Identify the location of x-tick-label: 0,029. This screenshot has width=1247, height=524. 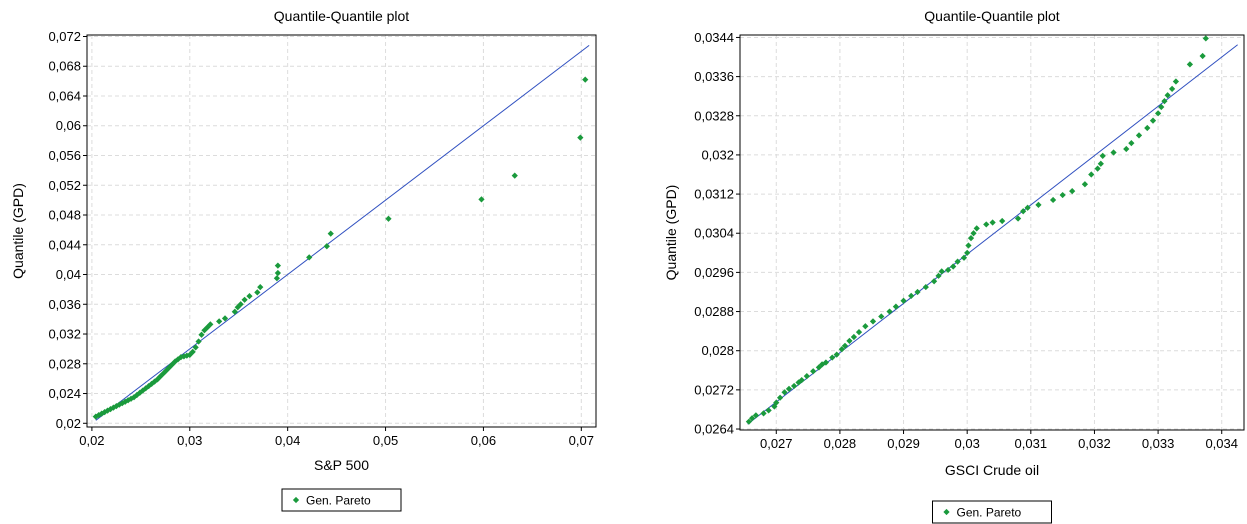
(903, 443).